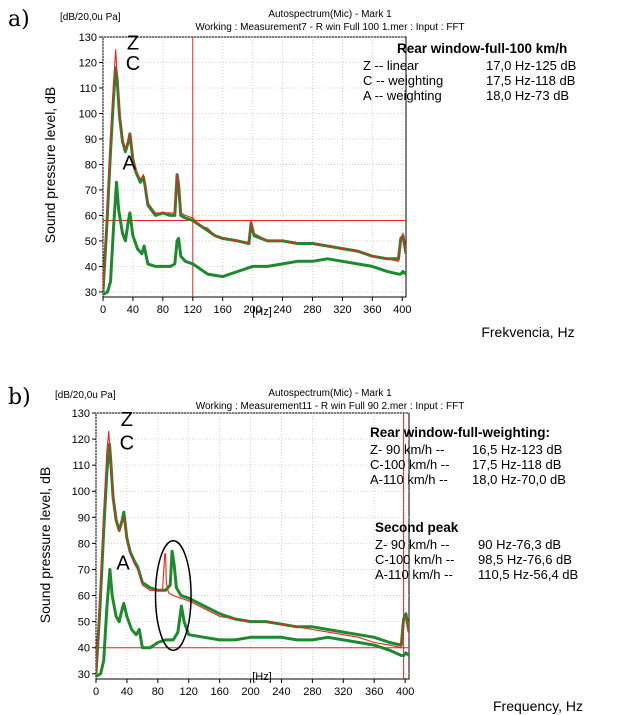 Image resolution: width=642 pixels, height=715 pixels. What do you see at coordinates (402, 95) in the screenshot?
I see `annotation-label: A -- weighting` at bounding box center [402, 95].